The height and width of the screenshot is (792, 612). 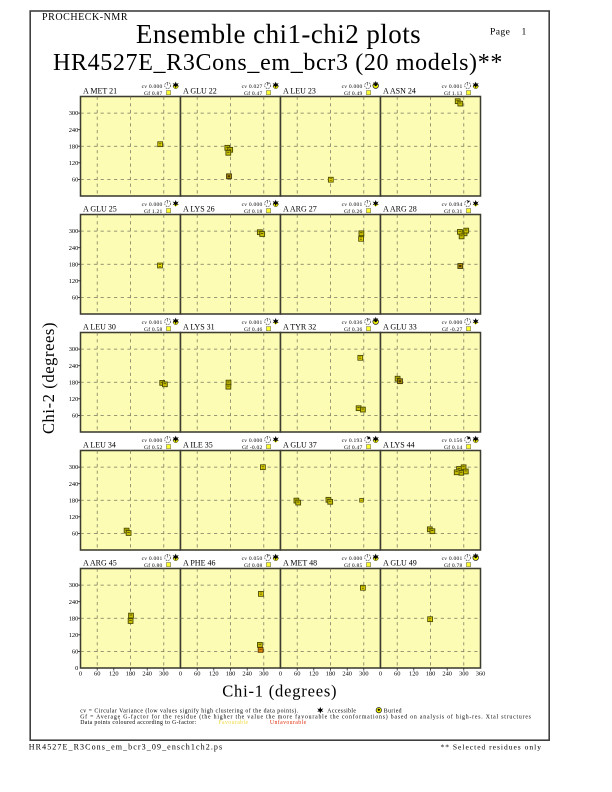 What do you see at coordinates (199, 326) in the screenshot?
I see `svg-text: A LYS 31` at bounding box center [199, 326].